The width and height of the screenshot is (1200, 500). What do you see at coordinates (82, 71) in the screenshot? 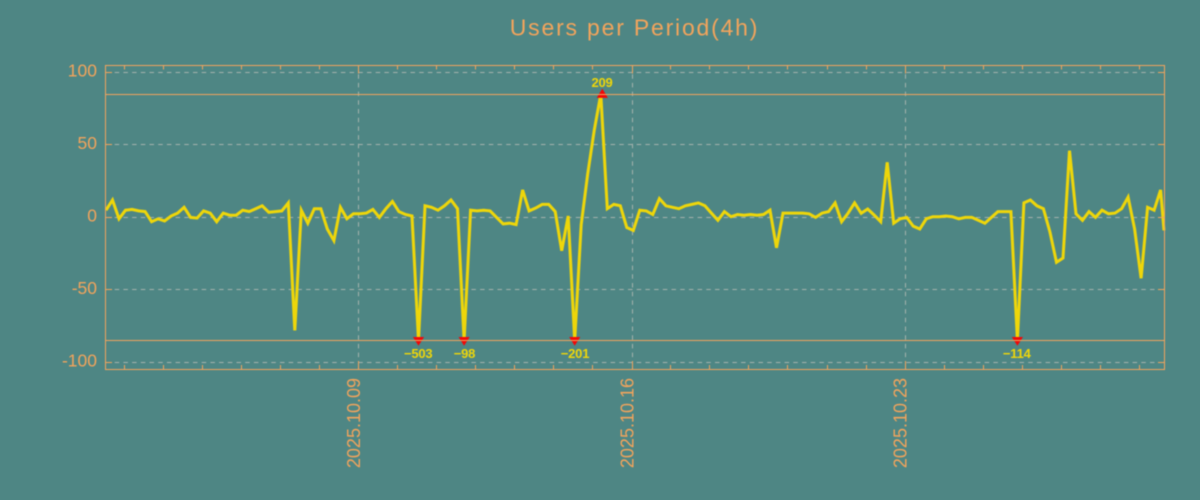
I see `svg-text: 100` at bounding box center [82, 71].